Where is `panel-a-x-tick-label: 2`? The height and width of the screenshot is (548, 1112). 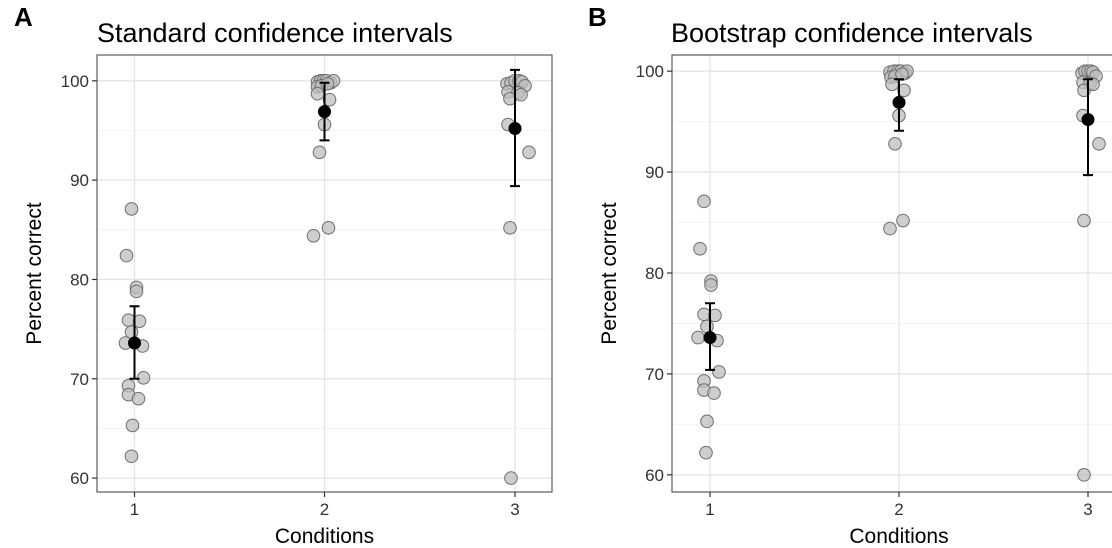
panel-a-x-tick-label: 2 is located at coordinates (324, 509).